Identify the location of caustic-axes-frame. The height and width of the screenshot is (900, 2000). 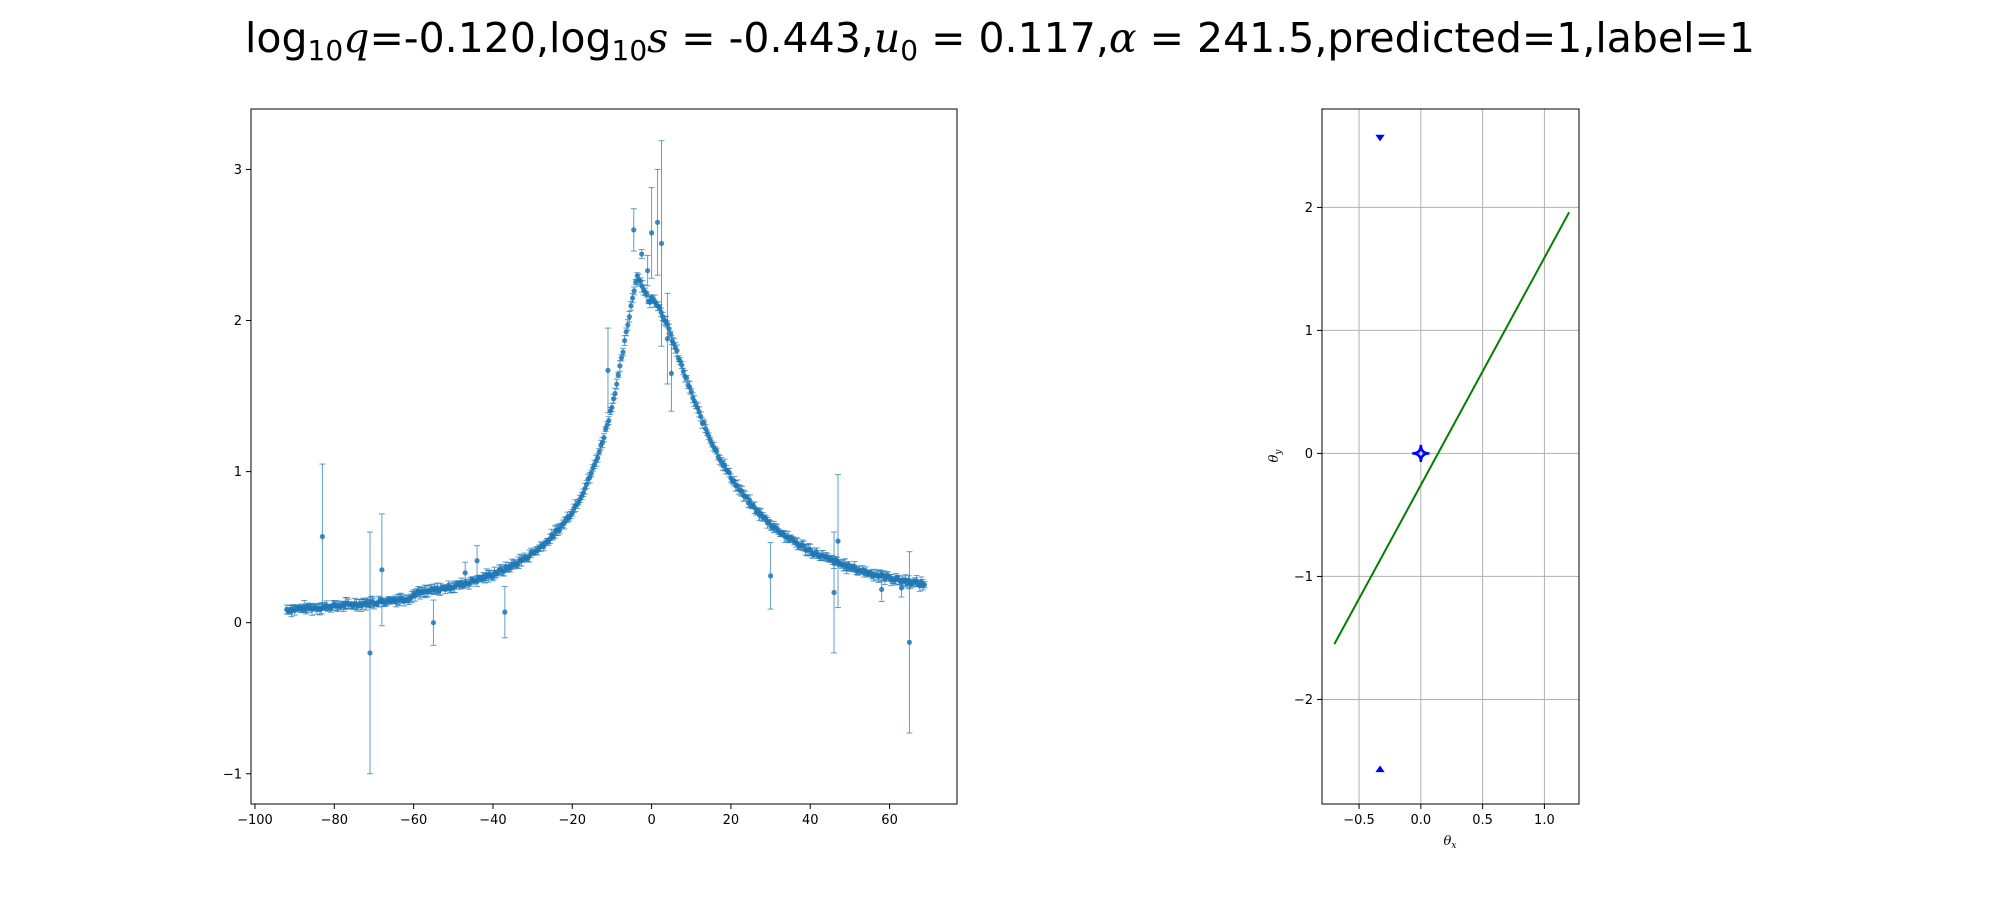
(1450, 456).